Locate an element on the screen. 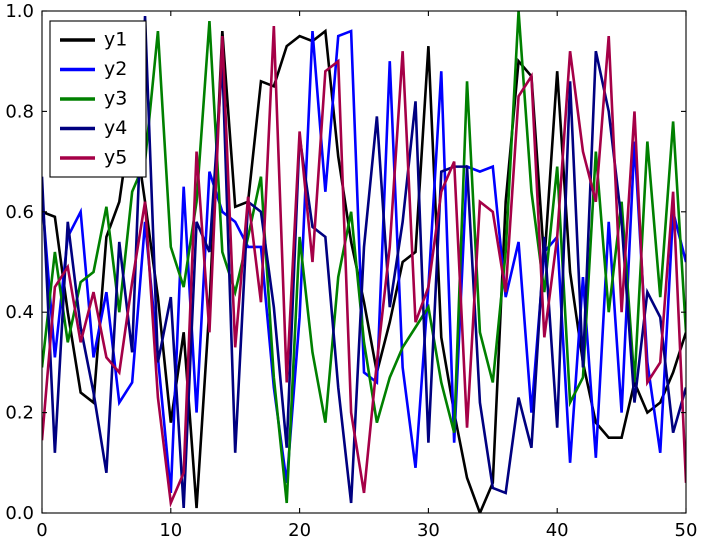 The image size is (704, 544). x-tick-label-1: 10 is located at coordinates (170, 530).